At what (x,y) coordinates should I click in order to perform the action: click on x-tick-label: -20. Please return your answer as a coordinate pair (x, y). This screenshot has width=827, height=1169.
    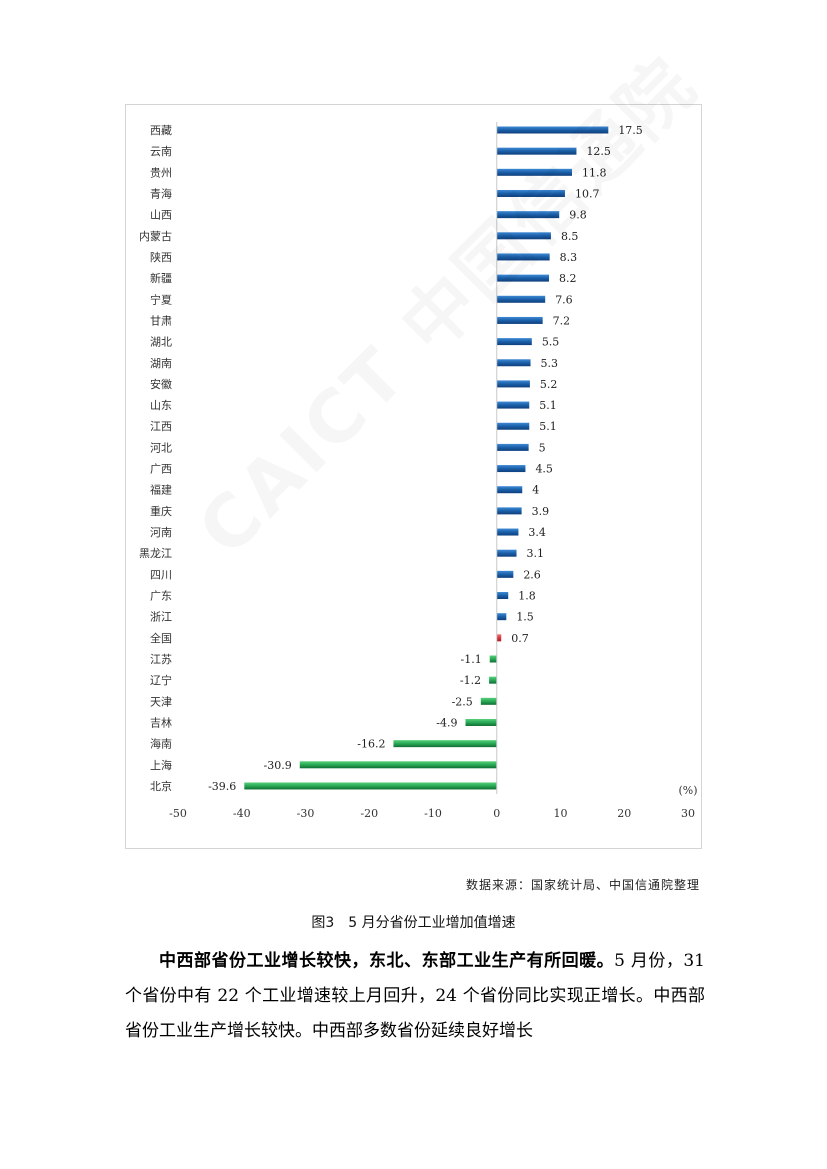
    Looking at the image, I should click on (369, 813).